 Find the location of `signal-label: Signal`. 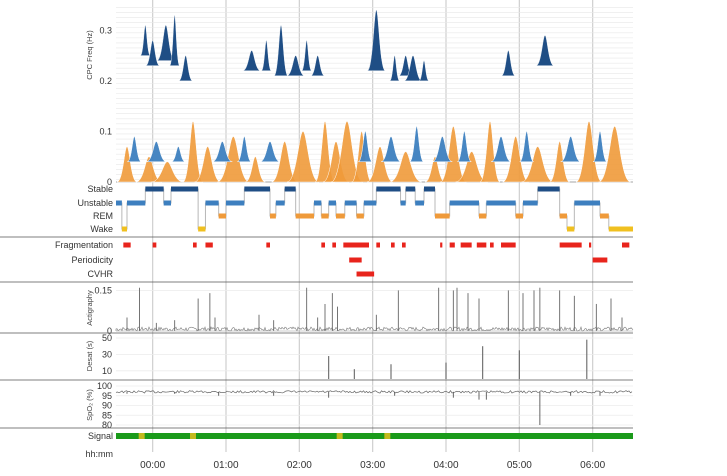

signal-label: Signal is located at coordinates (100, 436).